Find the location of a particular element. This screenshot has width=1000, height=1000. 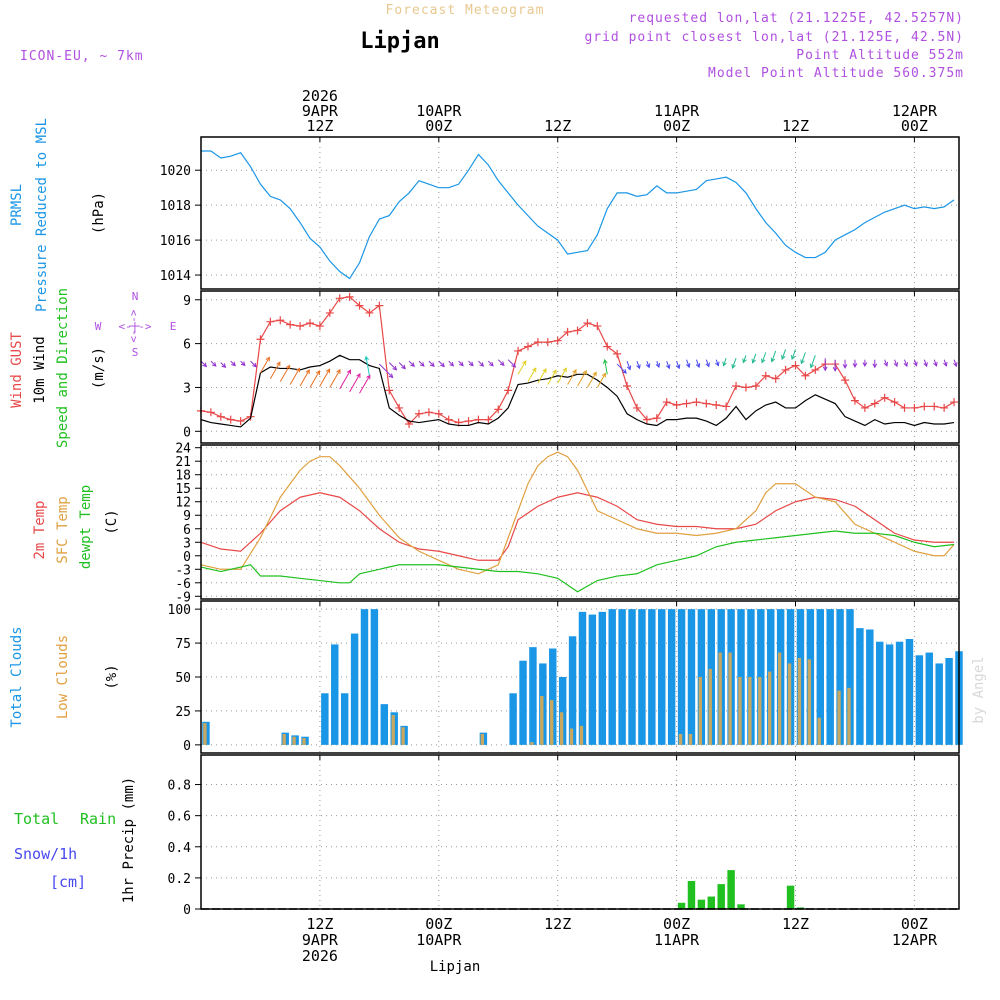

total-clouds-label: Total Clouds is located at coordinates (17, 676).